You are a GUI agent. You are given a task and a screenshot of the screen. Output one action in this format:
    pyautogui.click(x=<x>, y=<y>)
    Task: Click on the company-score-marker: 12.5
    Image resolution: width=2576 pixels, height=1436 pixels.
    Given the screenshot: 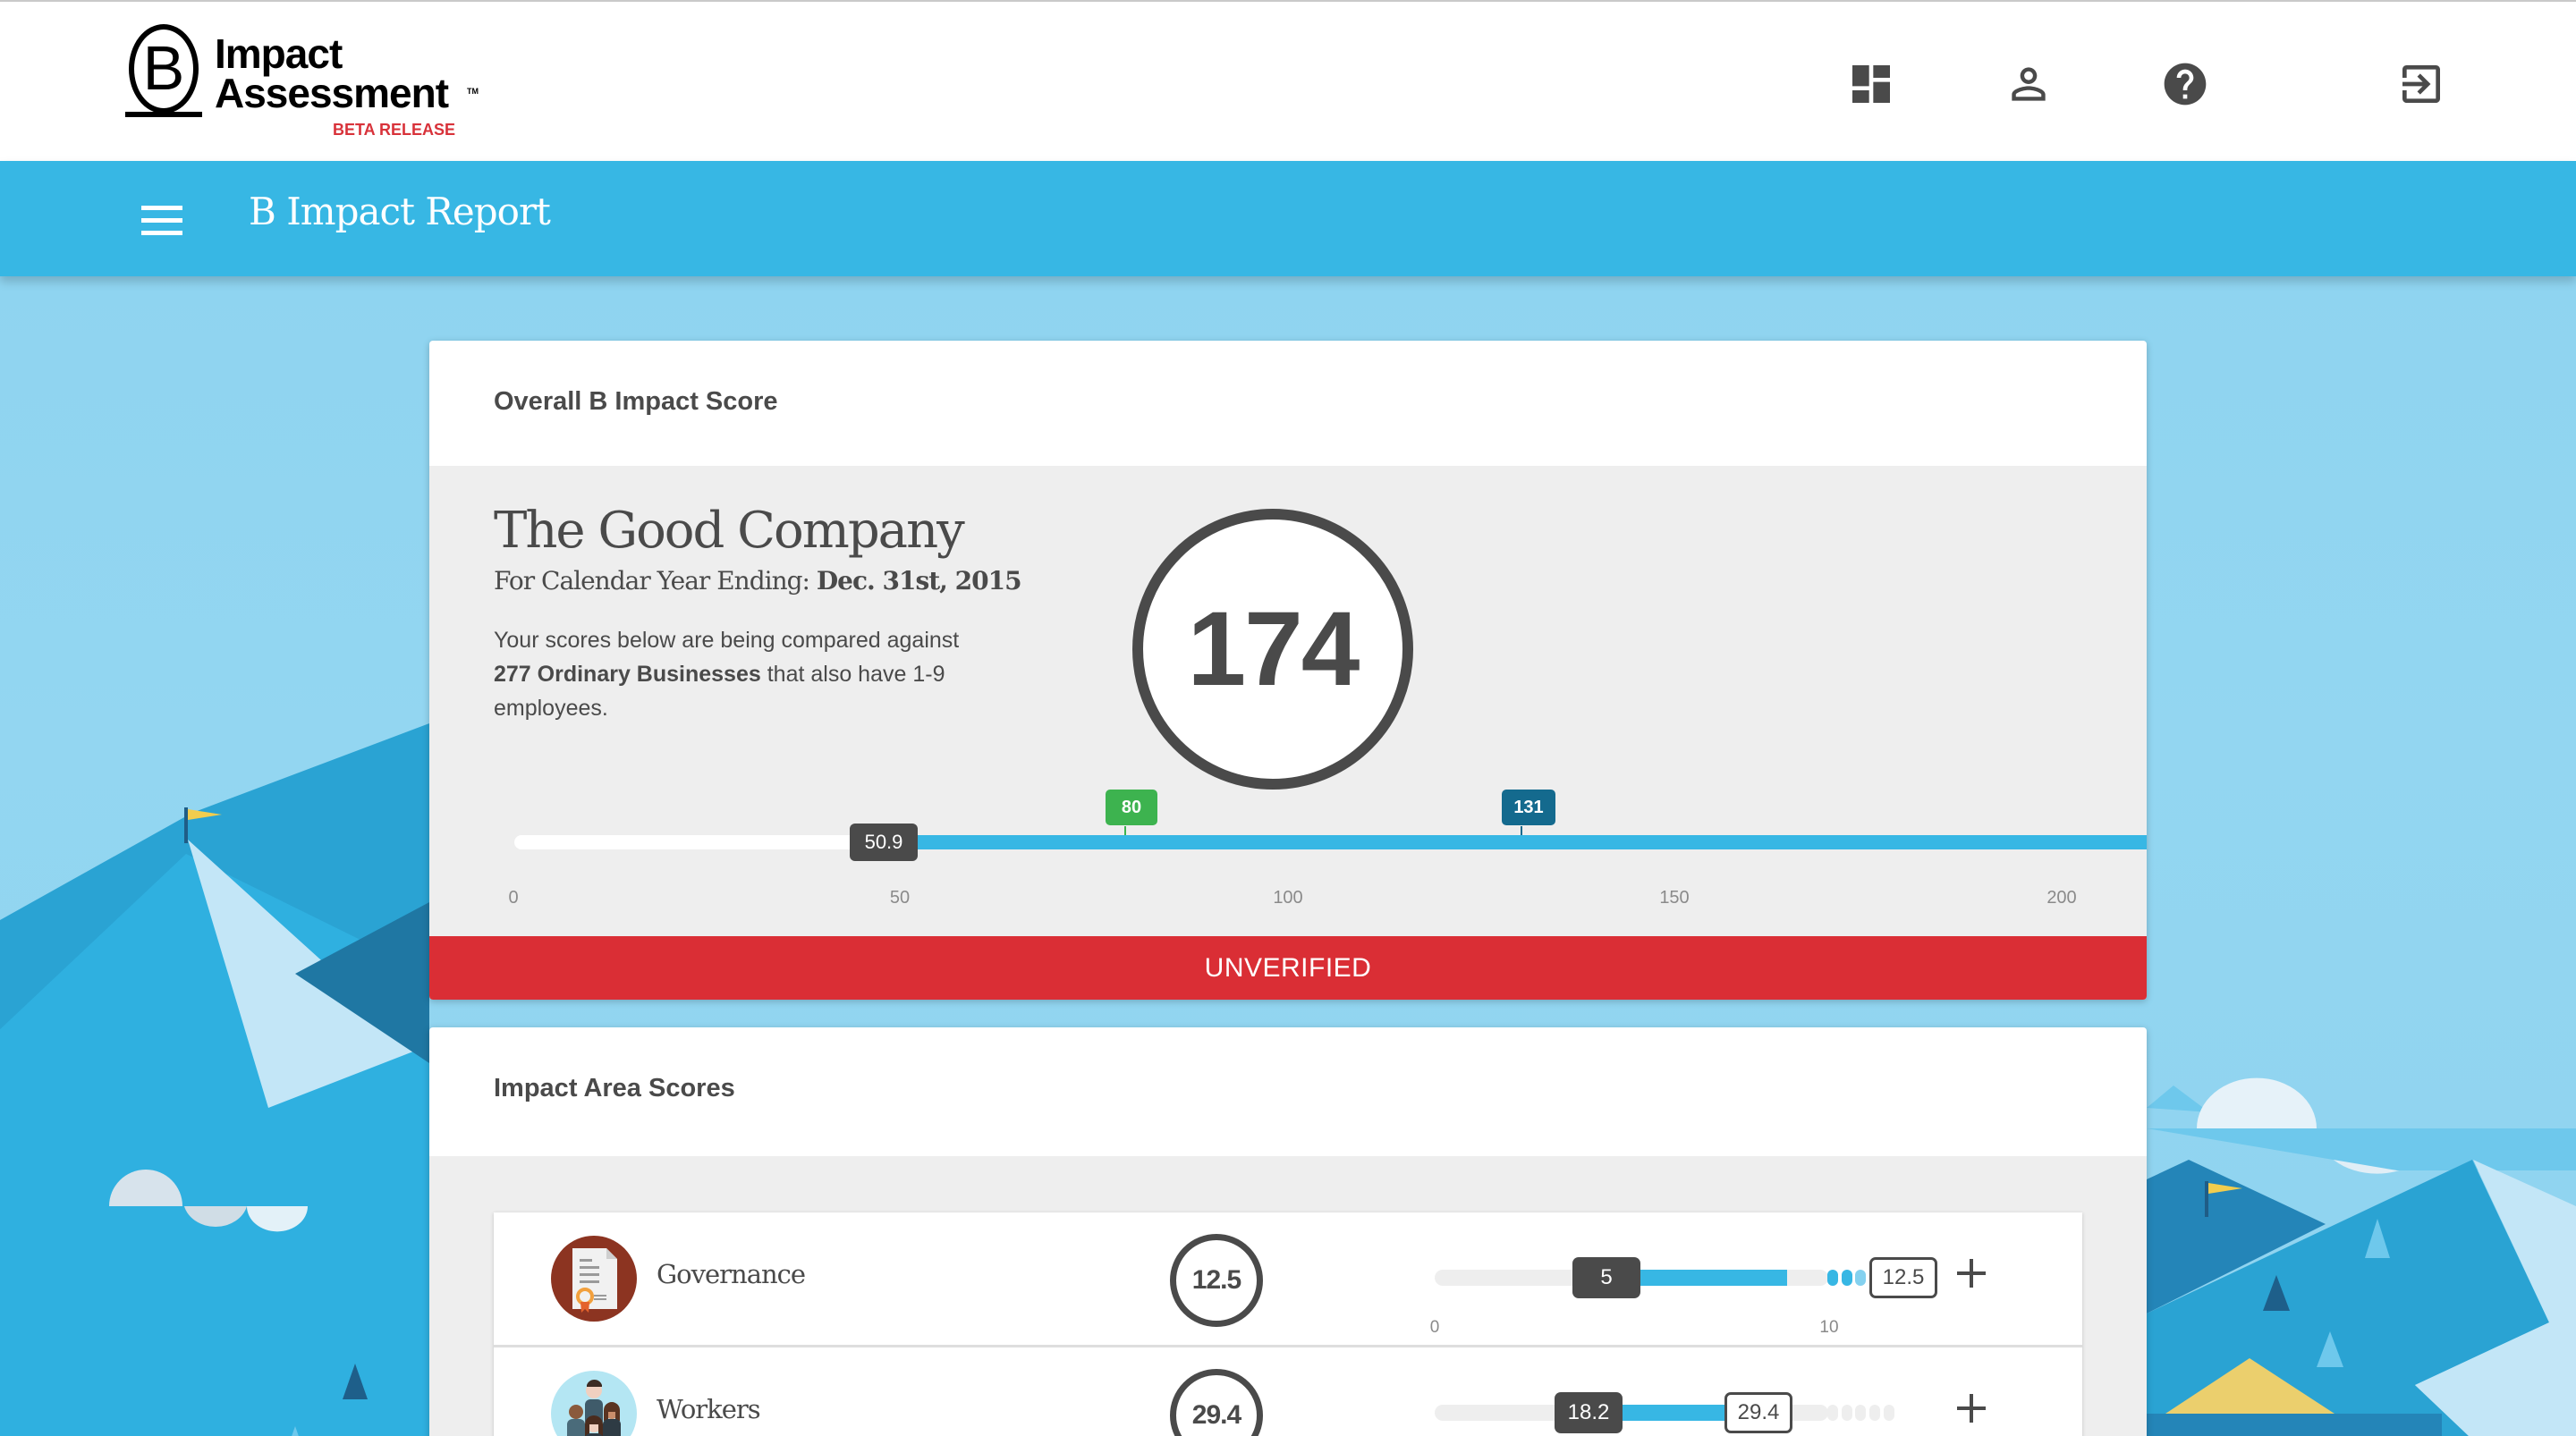 What is the action you would take?
    pyautogui.click(x=1903, y=1277)
    